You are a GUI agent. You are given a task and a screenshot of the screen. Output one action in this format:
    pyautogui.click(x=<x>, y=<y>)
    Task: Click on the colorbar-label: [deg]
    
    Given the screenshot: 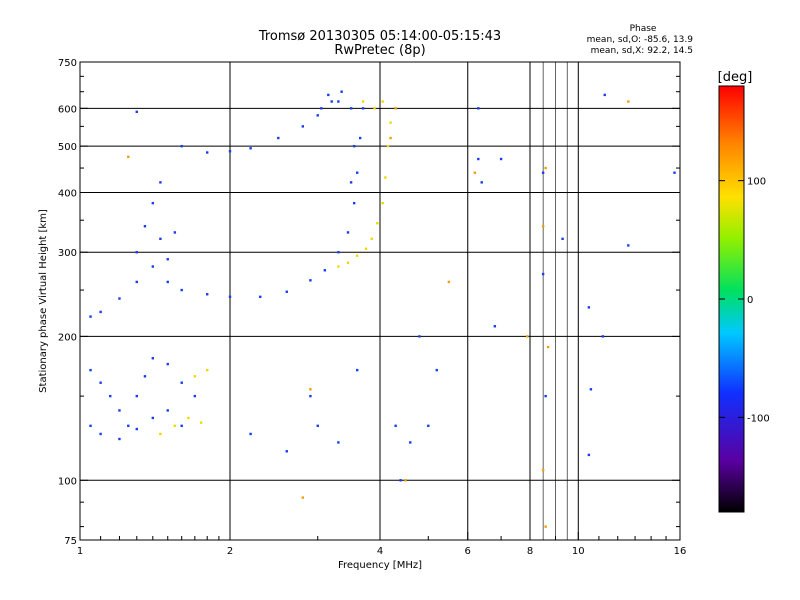 What is the action you would take?
    pyautogui.click(x=735, y=77)
    